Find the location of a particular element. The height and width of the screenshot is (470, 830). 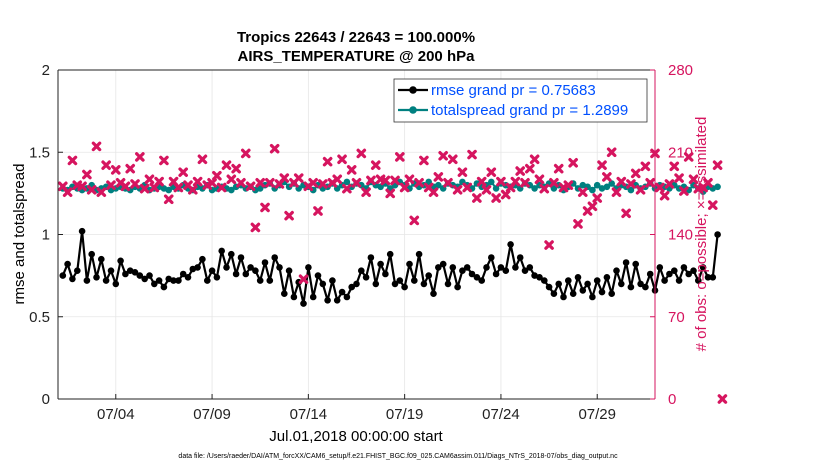

x-tick-label: 07/24 is located at coordinates (501, 414).